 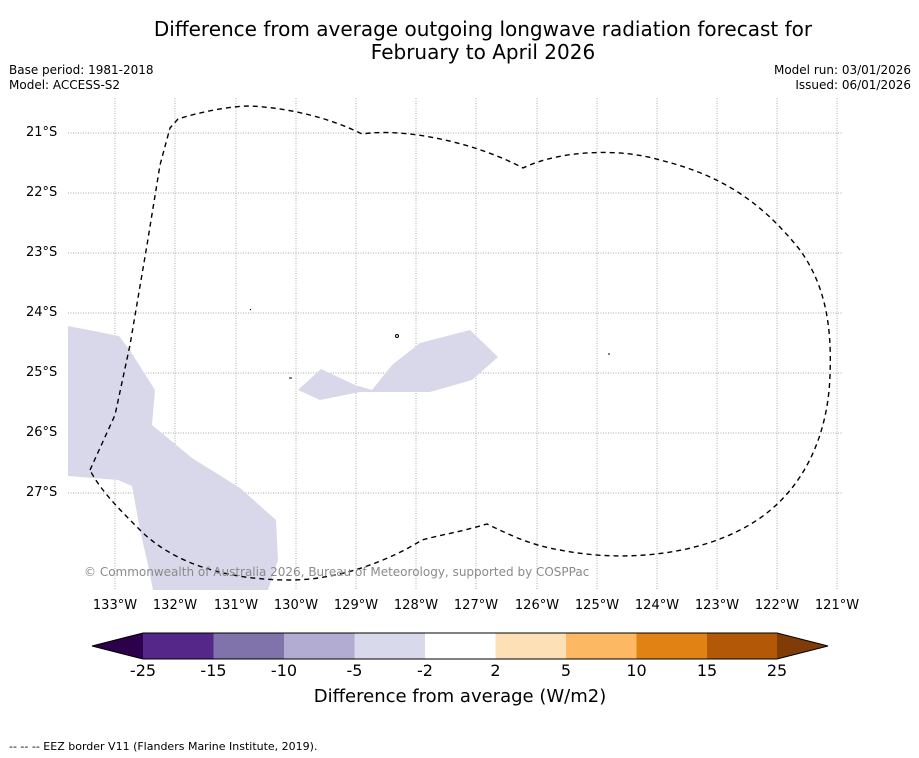 What do you see at coordinates (296, 605) in the screenshot?
I see `lon-label-130w: 130°W` at bounding box center [296, 605].